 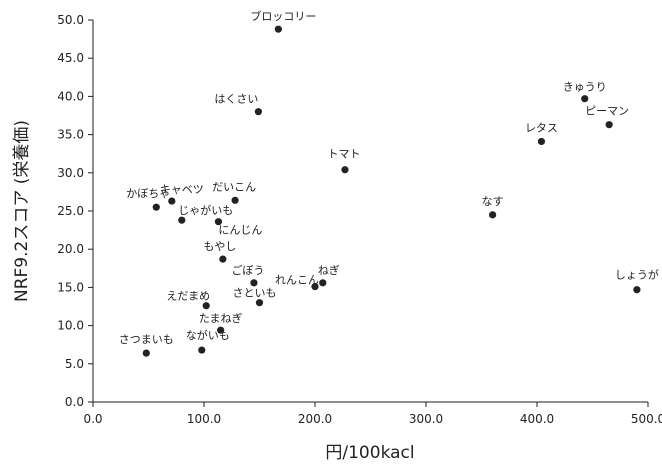 What do you see at coordinates (283, 16) in the screenshot?
I see `point-label: ブロッコリー` at bounding box center [283, 16].